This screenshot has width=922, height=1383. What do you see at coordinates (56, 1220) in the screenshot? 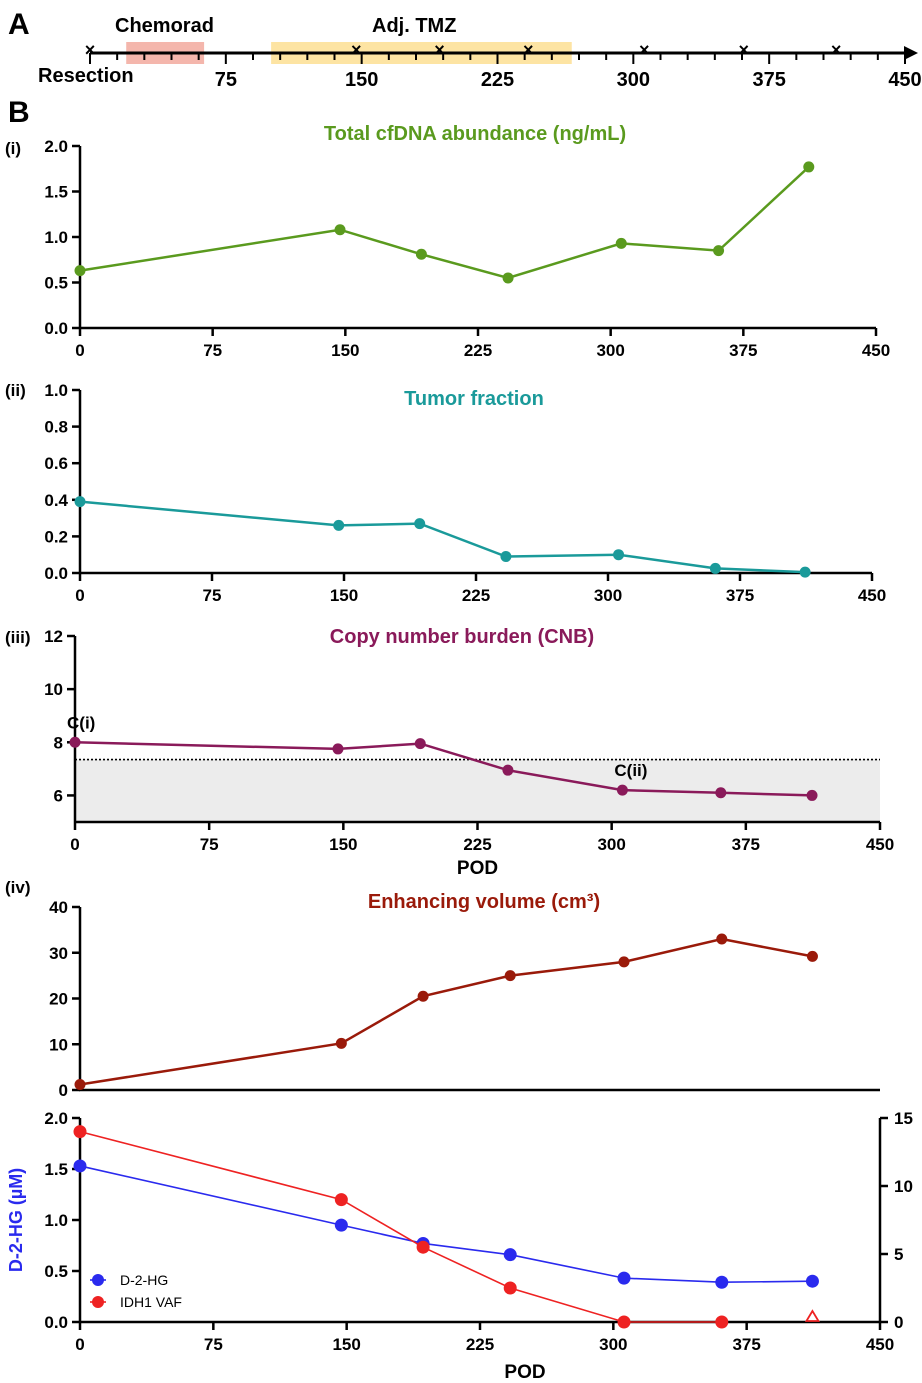
I see `y-tick-label-left: 1.0` at bounding box center [56, 1220].